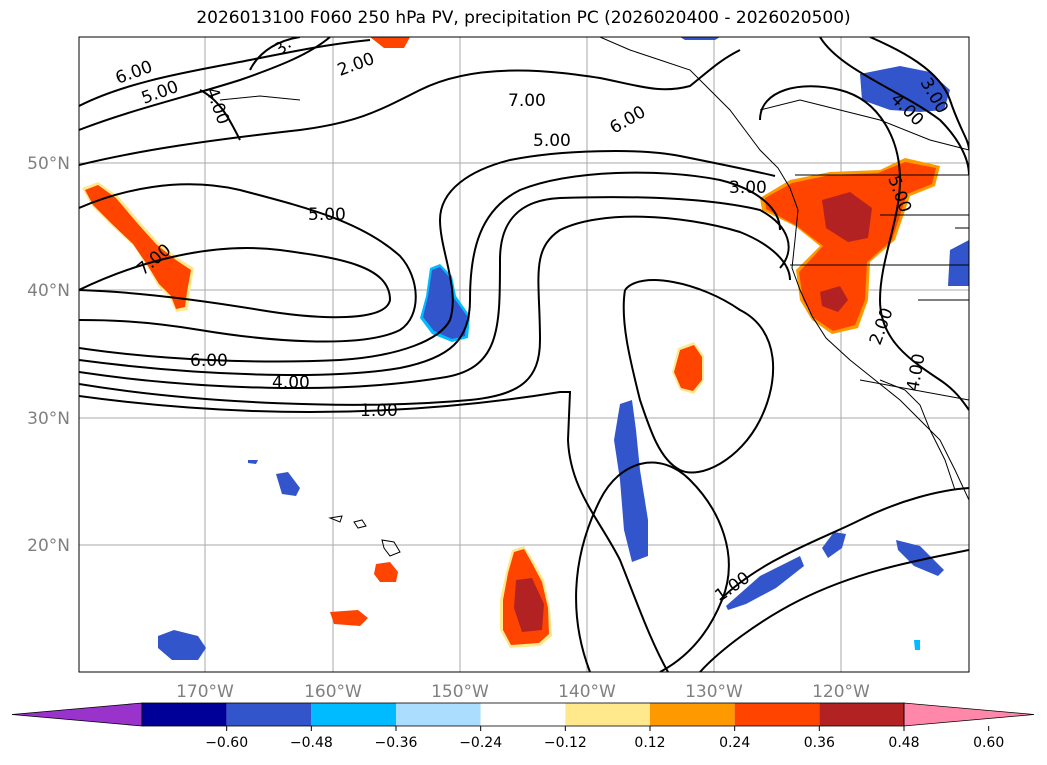  Describe the element at coordinates (445, 303) in the screenshot. I see `negative-blob-150w` at that location.